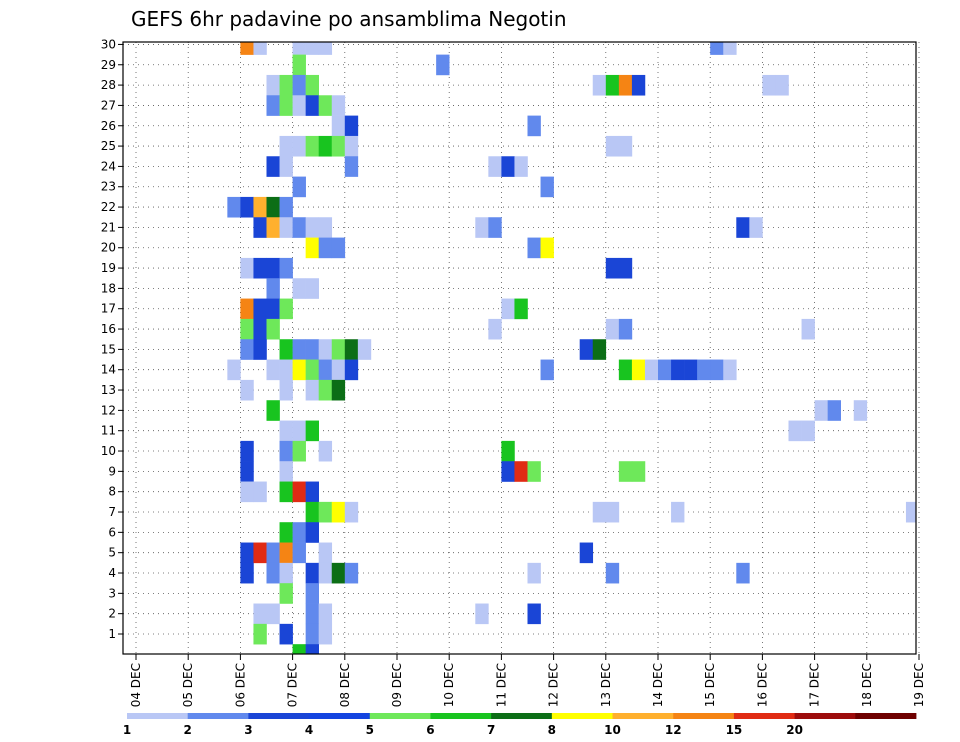  Describe the element at coordinates (108, 44) in the screenshot. I see `y-tick-label: 30` at that location.